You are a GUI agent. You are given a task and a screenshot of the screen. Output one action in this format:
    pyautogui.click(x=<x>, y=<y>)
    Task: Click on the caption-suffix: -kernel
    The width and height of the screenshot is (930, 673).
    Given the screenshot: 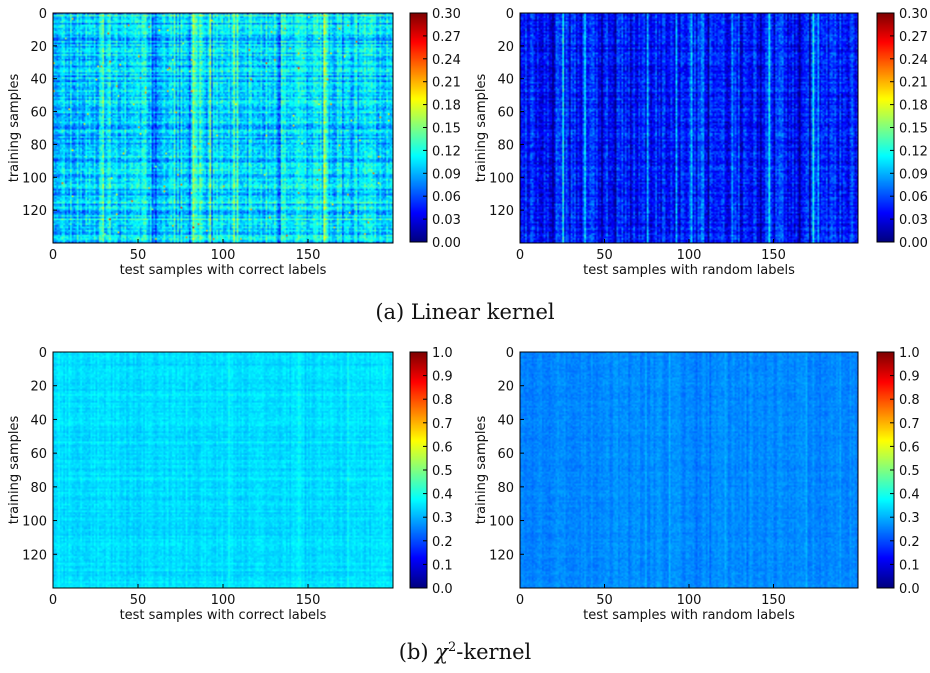 What is the action you would take?
    pyautogui.click(x=494, y=652)
    